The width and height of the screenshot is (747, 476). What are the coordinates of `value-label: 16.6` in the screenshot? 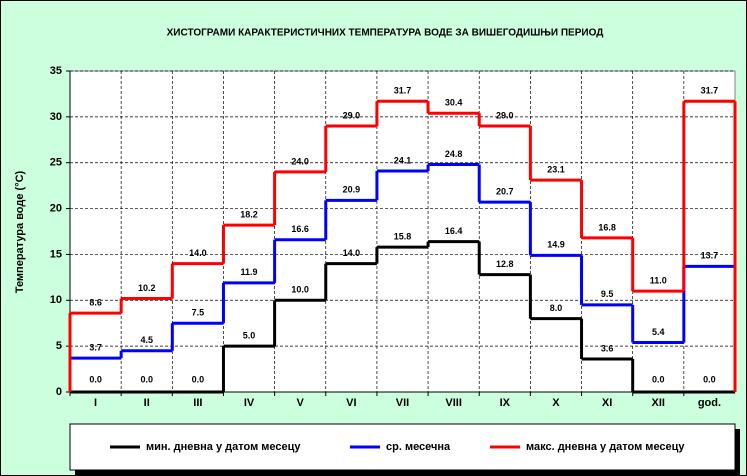 It's located at (300, 229).